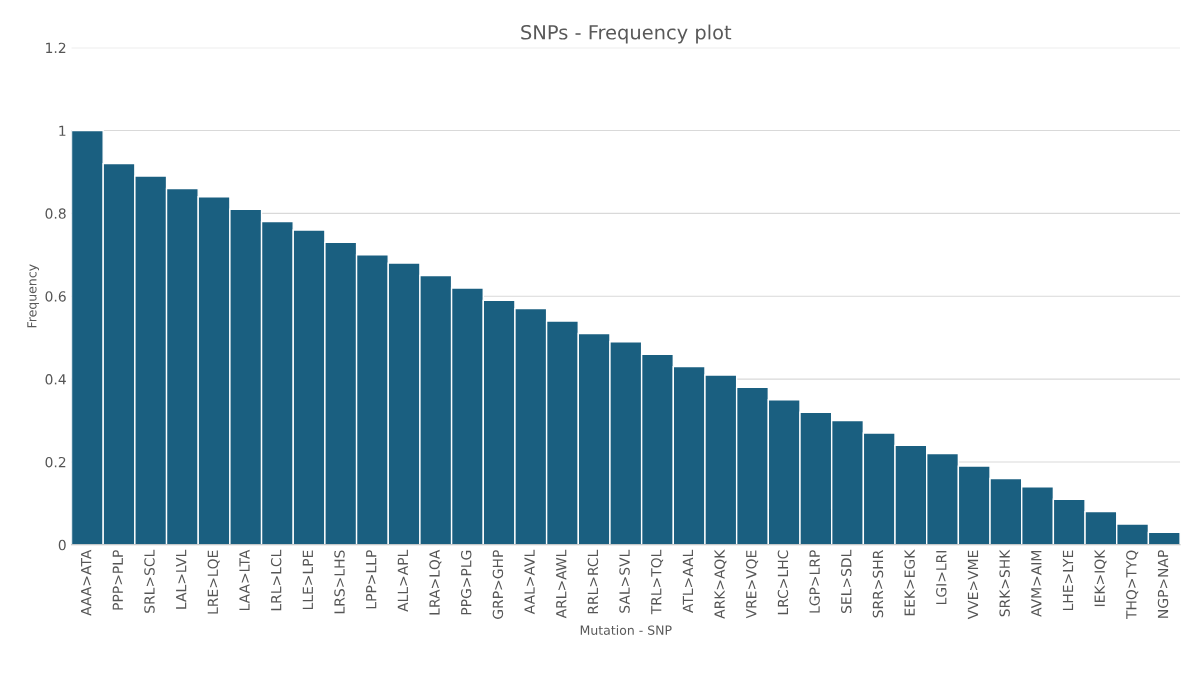  Describe the element at coordinates (720, 584) in the screenshot. I see `x-tick-label: ARK>AQK` at that location.